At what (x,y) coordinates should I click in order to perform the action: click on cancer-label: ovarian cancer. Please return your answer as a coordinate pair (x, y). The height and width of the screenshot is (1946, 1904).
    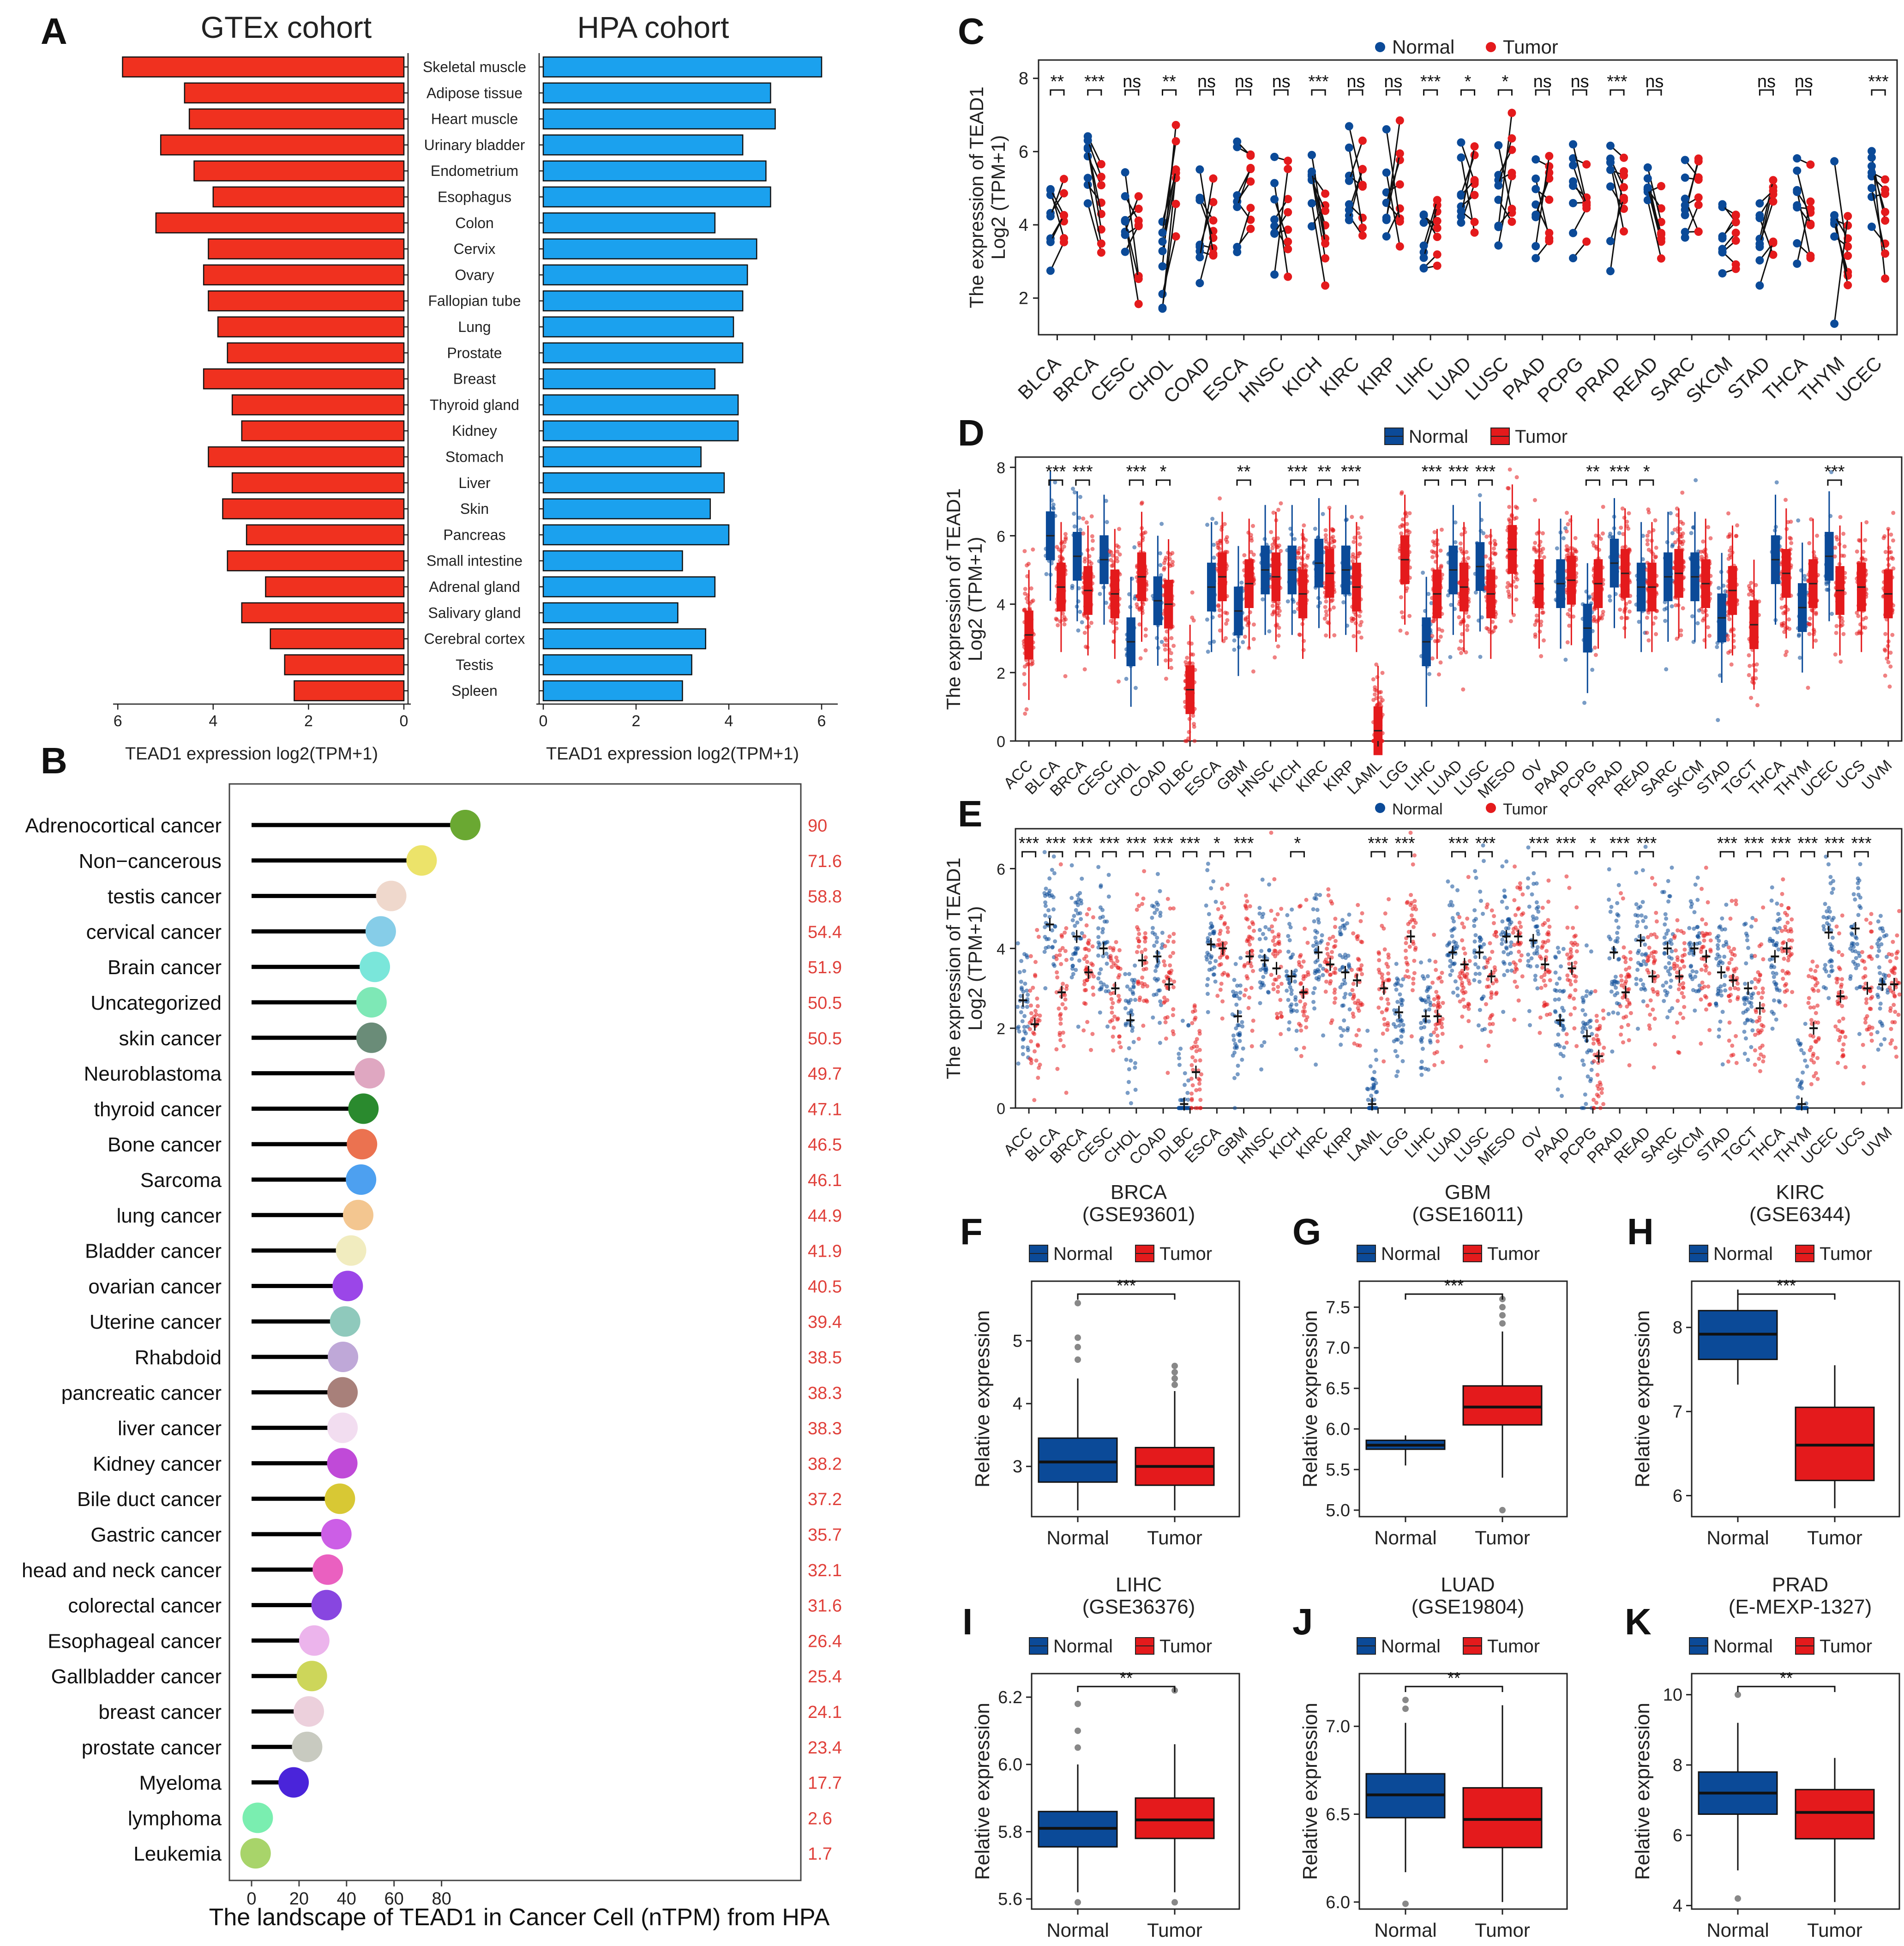
    Looking at the image, I should click on (155, 1287).